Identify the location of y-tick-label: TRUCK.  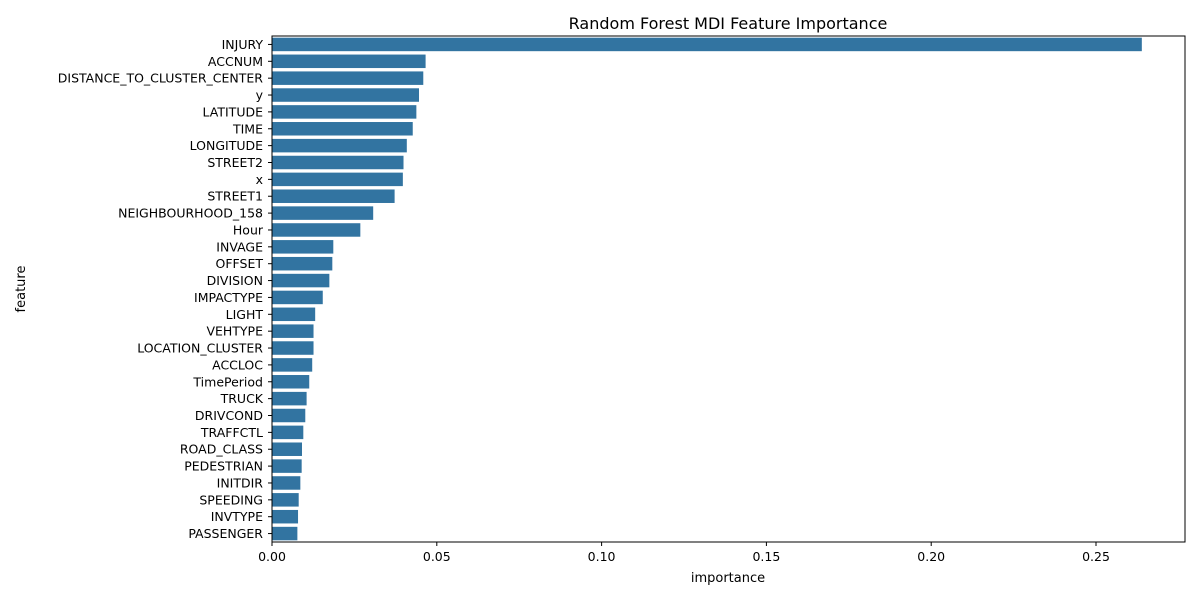
(242, 398).